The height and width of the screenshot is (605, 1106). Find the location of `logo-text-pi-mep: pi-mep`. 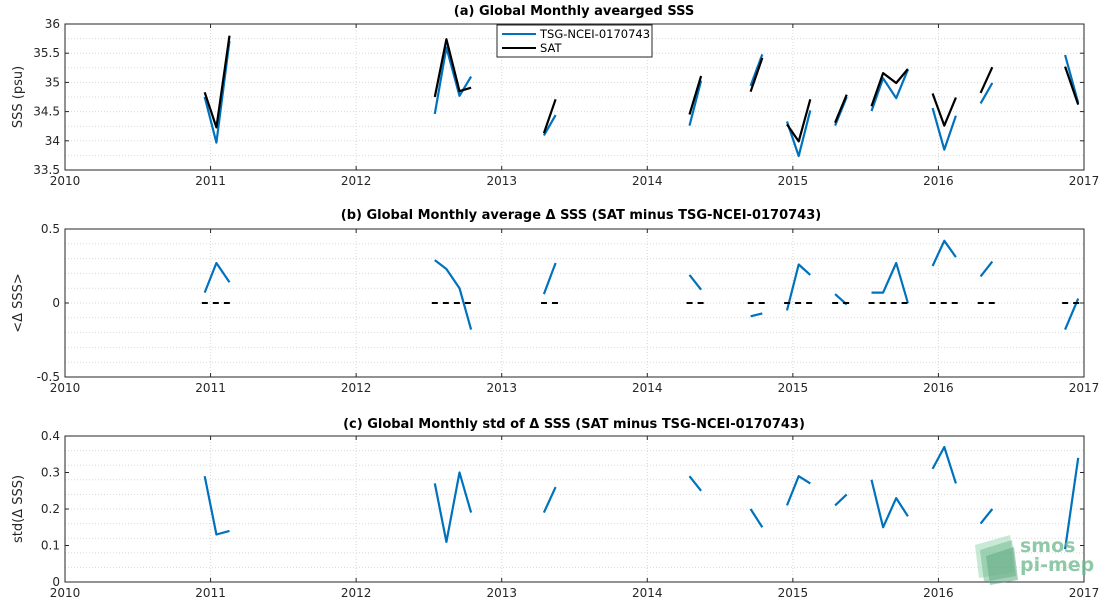

logo-text-pi-mep: pi-mep is located at coordinates (1057, 565).